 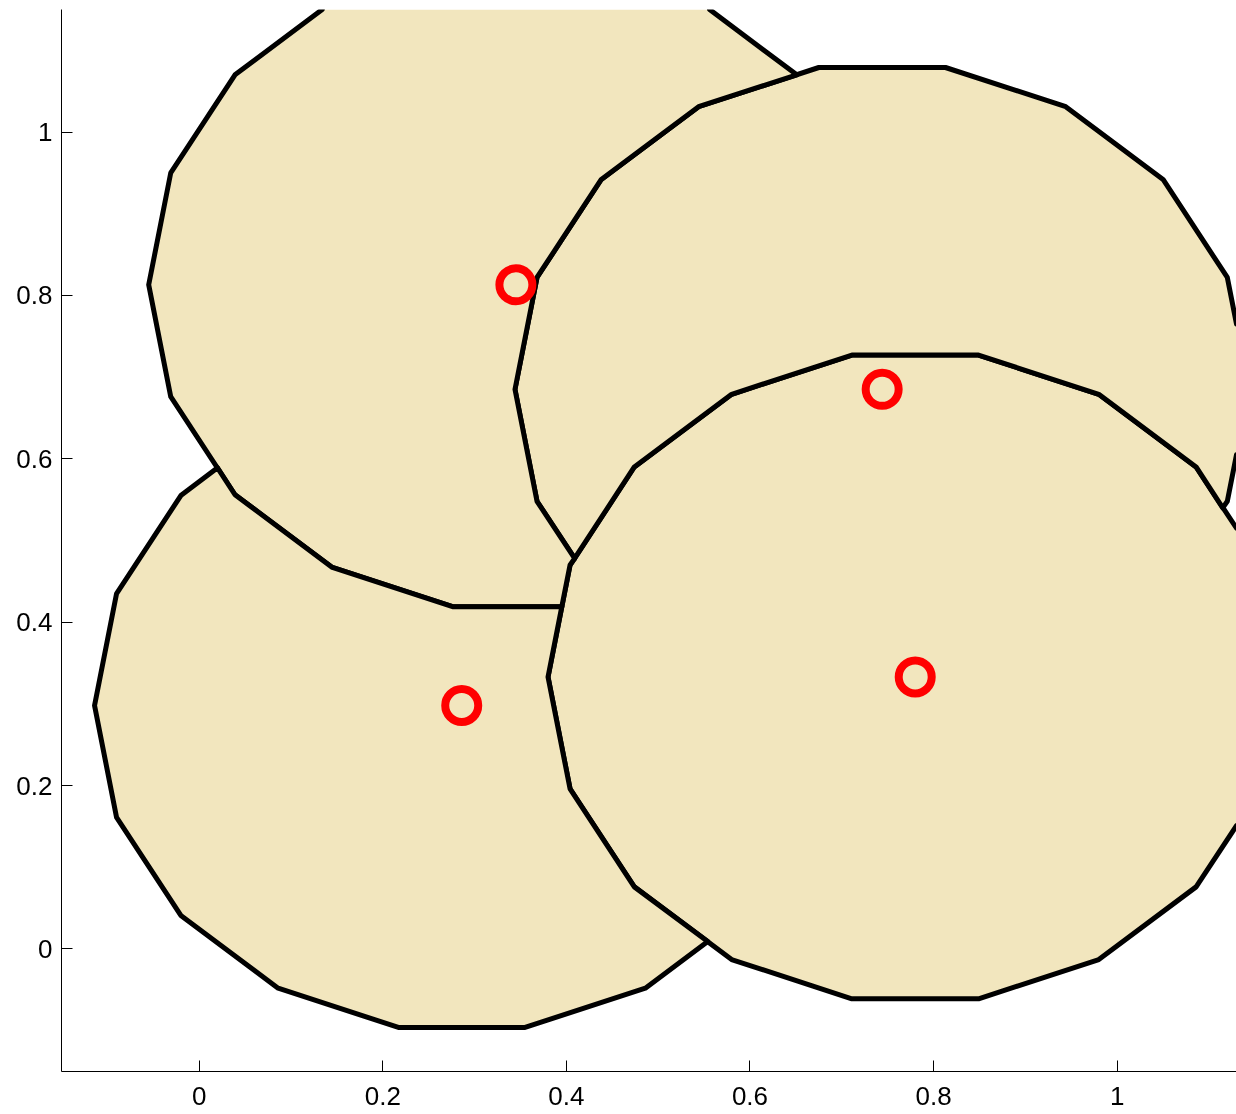 What do you see at coordinates (566, 1095) in the screenshot?
I see `x-tick-label: 0.4` at bounding box center [566, 1095].